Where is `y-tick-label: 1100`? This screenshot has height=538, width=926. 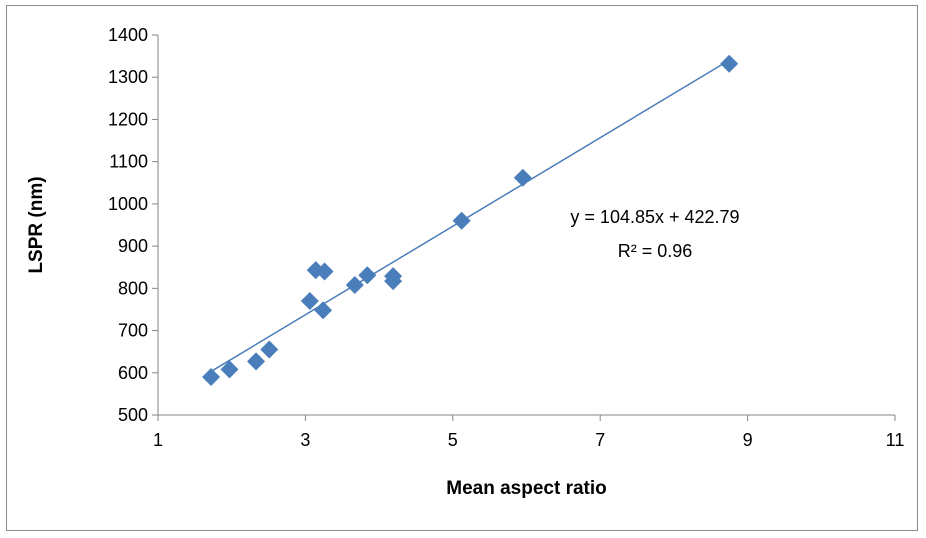 y-tick-label: 1100 is located at coordinates (128, 162).